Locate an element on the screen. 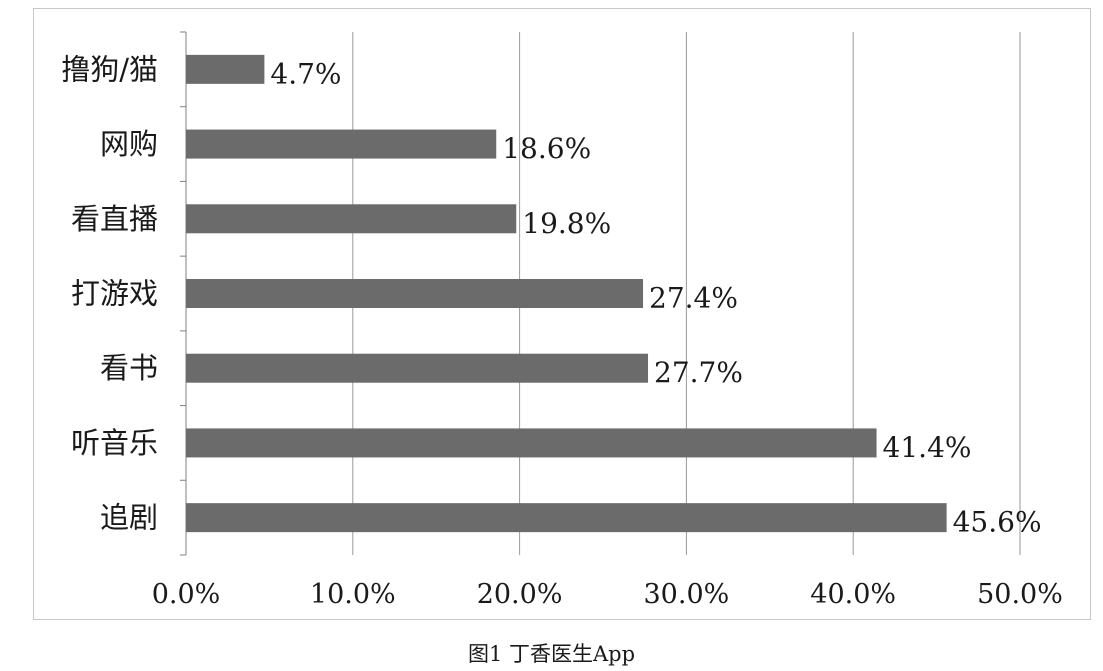 The width and height of the screenshot is (1103, 671). x-tick-label: 0.0% is located at coordinates (186, 594).